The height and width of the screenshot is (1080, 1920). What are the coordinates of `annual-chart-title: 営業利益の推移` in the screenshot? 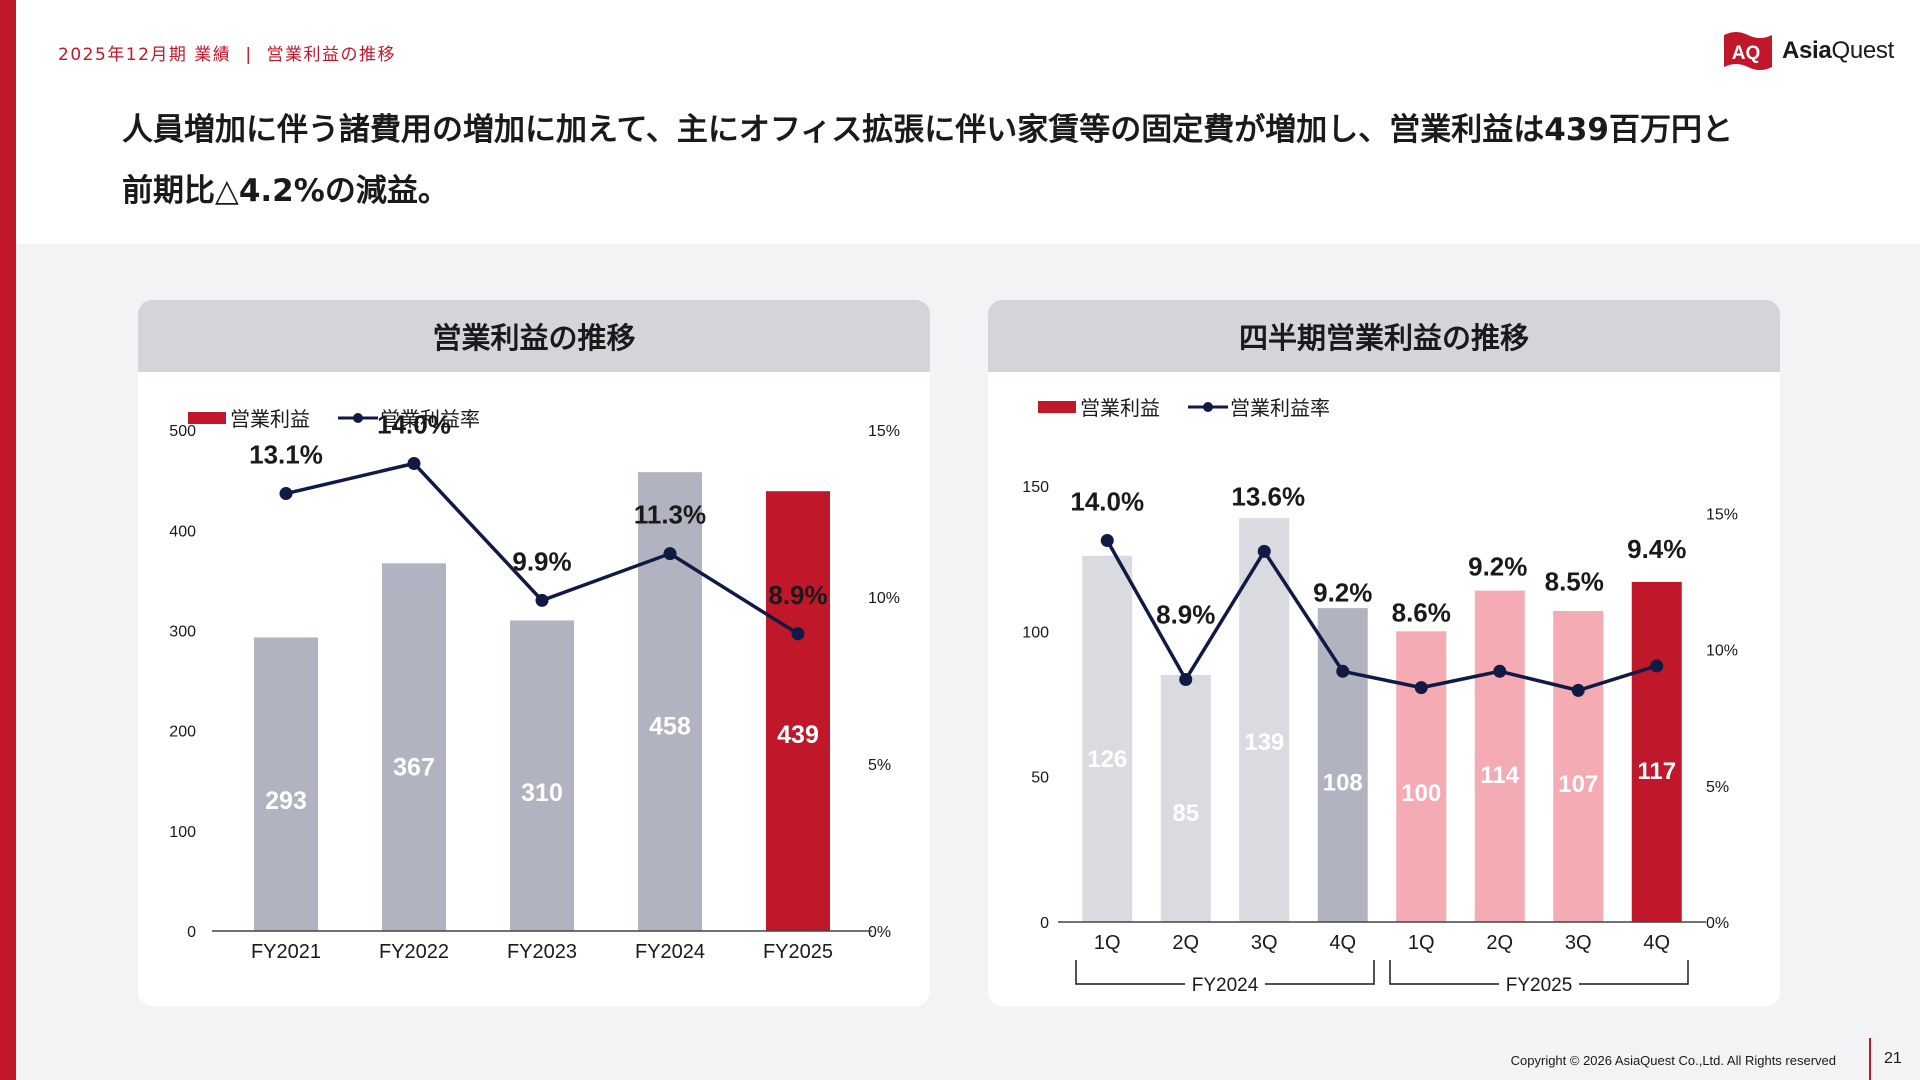 It's located at (534, 336).